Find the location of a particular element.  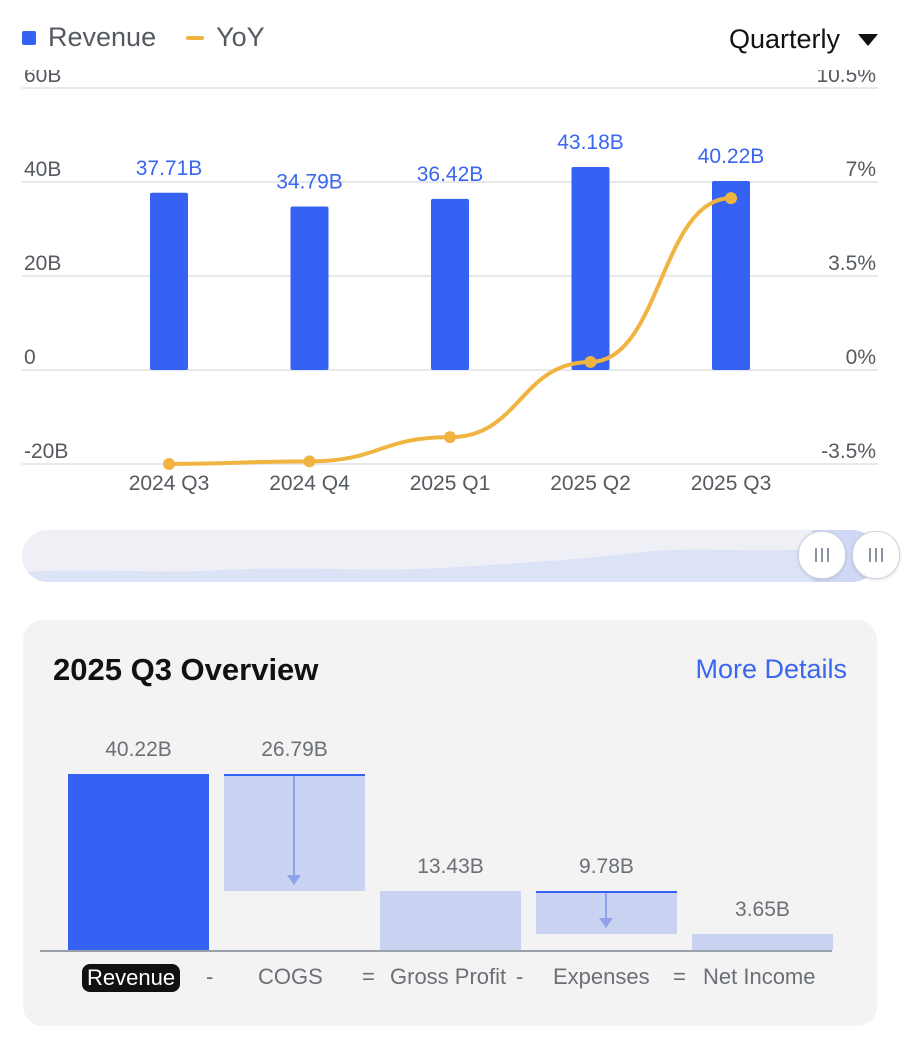

overview-title: 2025 Q3 Overview is located at coordinates (186, 669).